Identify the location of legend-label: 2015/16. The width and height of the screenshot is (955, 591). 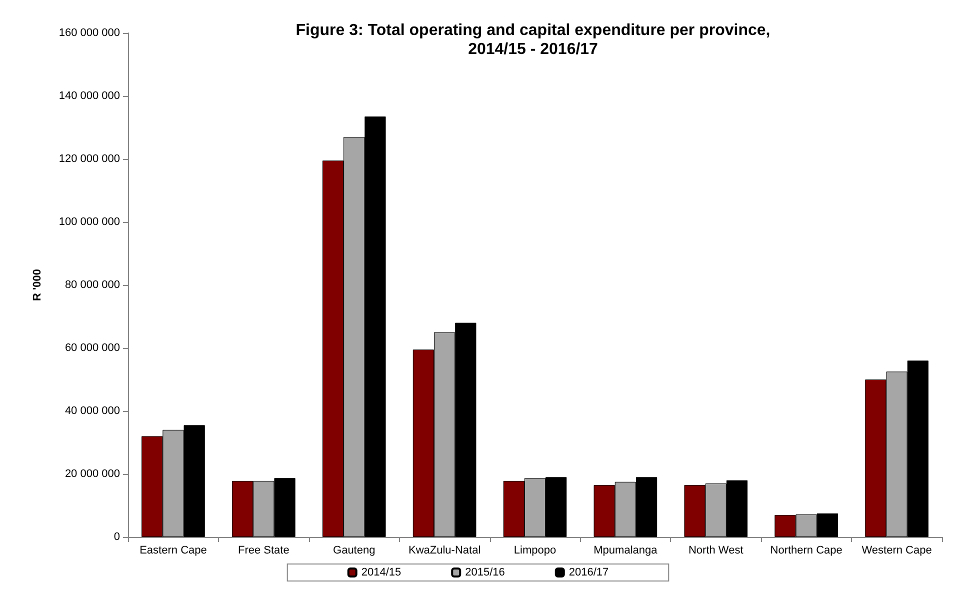
(485, 572).